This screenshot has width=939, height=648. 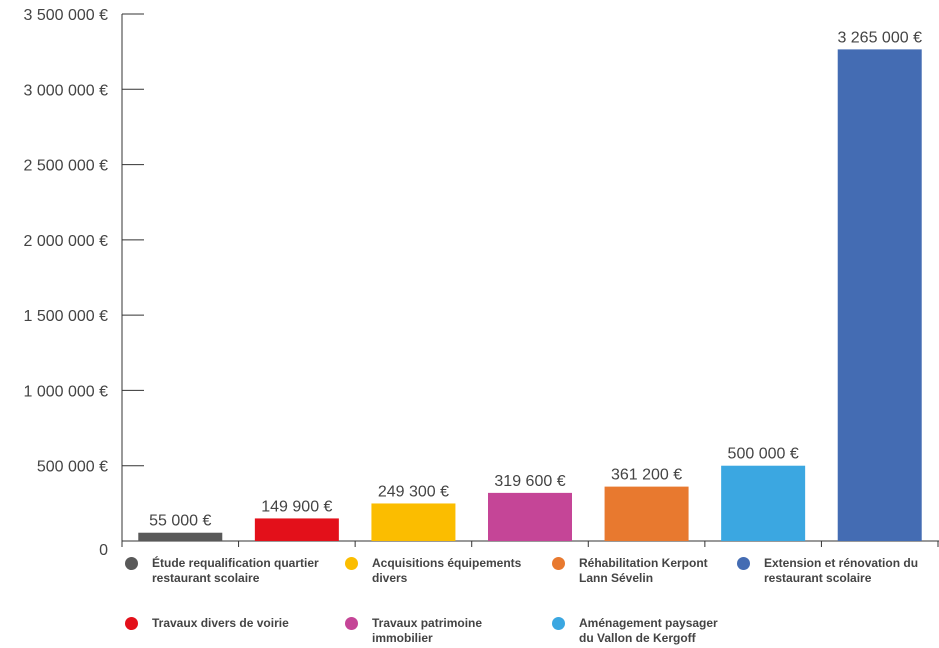 I want to click on data-label: 361 200 €, so click(x=646, y=475).